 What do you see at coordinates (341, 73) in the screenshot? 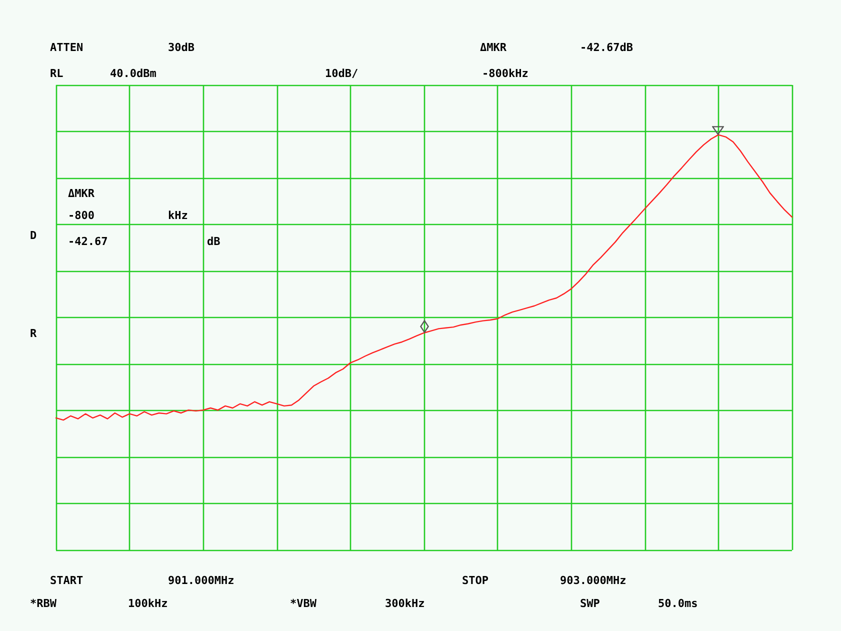
I see `text: 10dB/` at bounding box center [341, 73].